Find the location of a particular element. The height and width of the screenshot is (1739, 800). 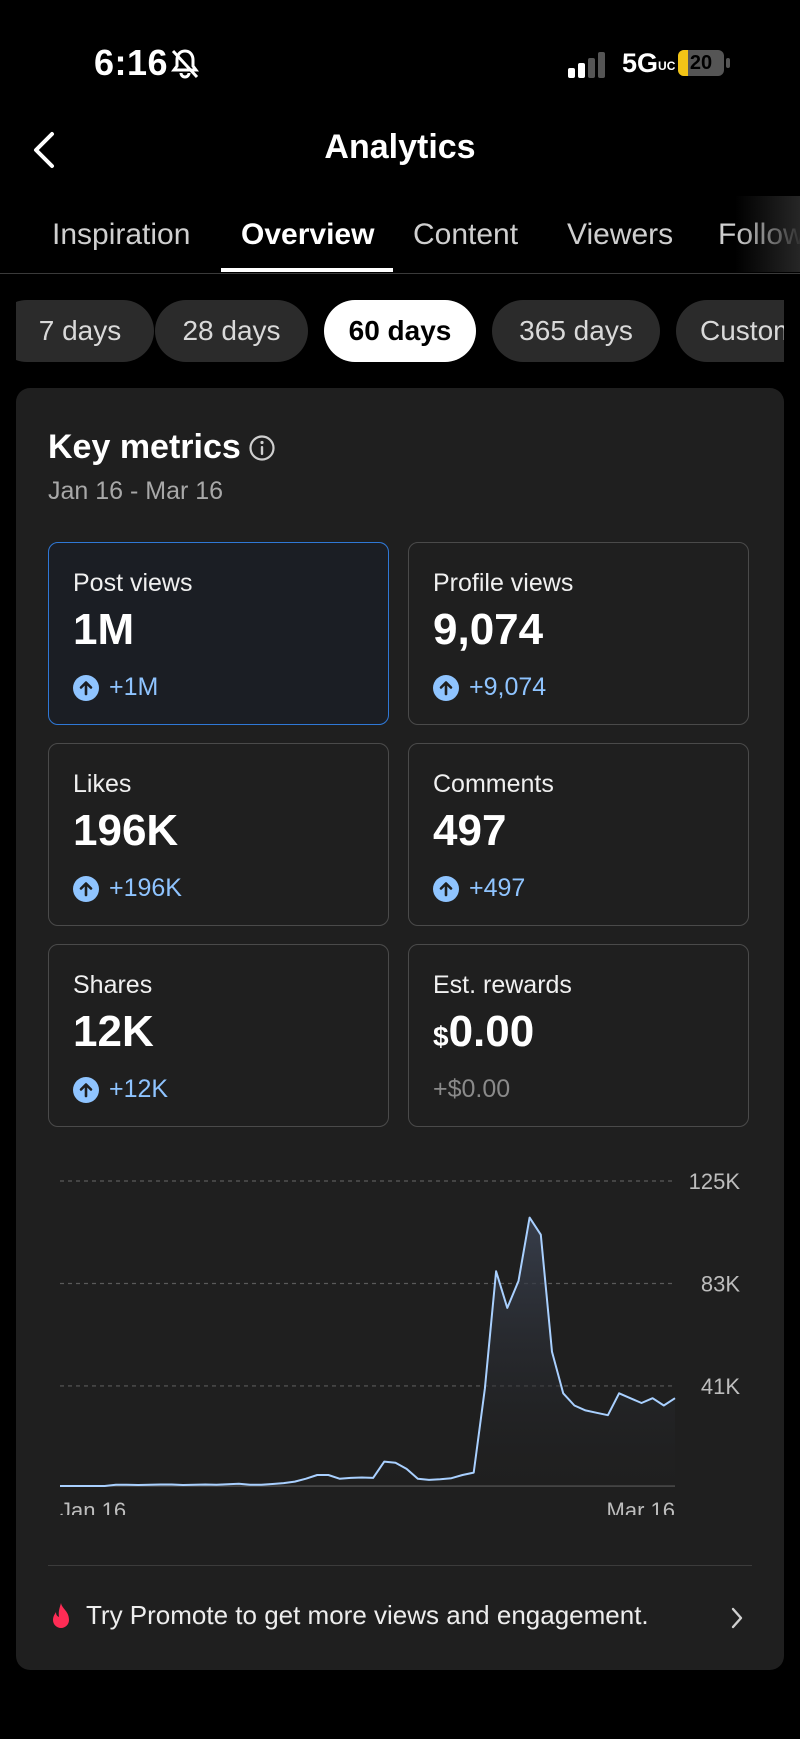

promo-divider is located at coordinates (400, 1565).